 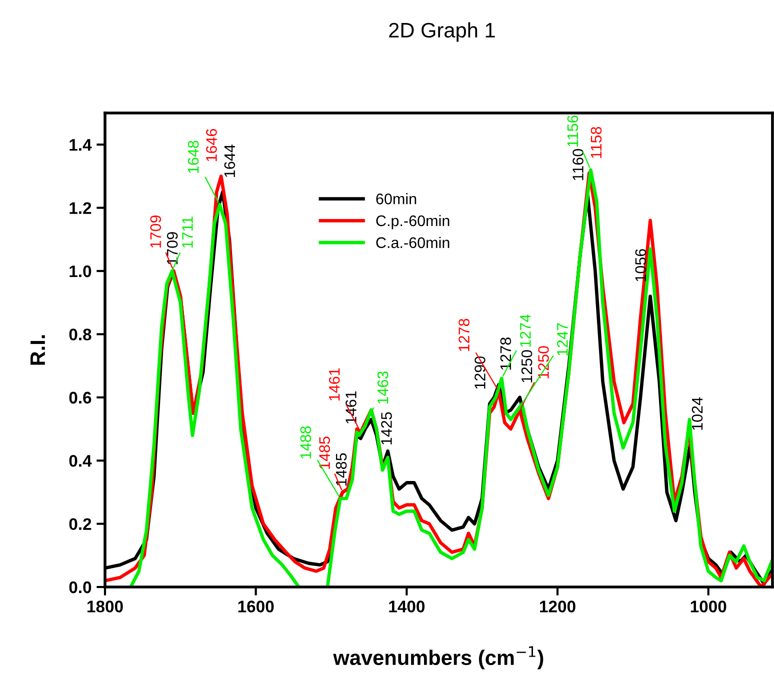 I want to click on annotation: 1646, so click(x=211, y=145).